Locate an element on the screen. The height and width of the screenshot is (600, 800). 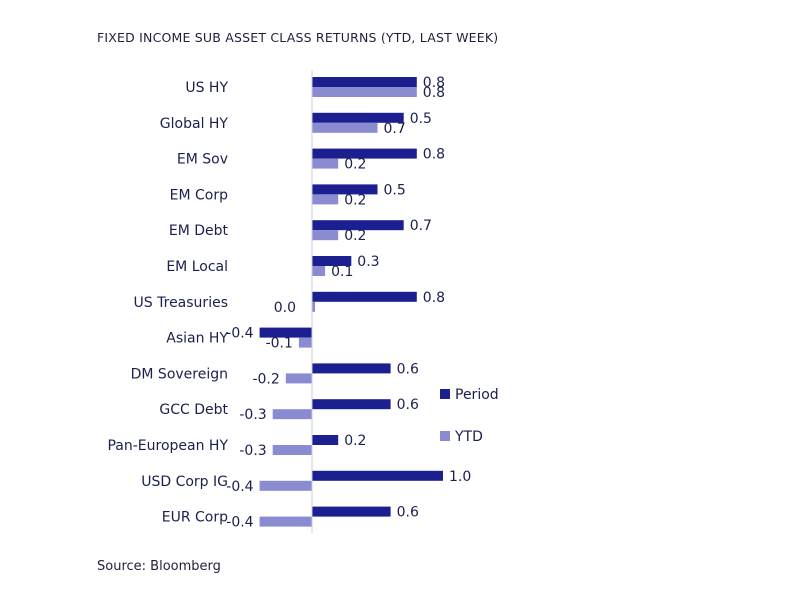
data-label-ytd-em-corp: 0.2 is located at coordinates (355, 200).